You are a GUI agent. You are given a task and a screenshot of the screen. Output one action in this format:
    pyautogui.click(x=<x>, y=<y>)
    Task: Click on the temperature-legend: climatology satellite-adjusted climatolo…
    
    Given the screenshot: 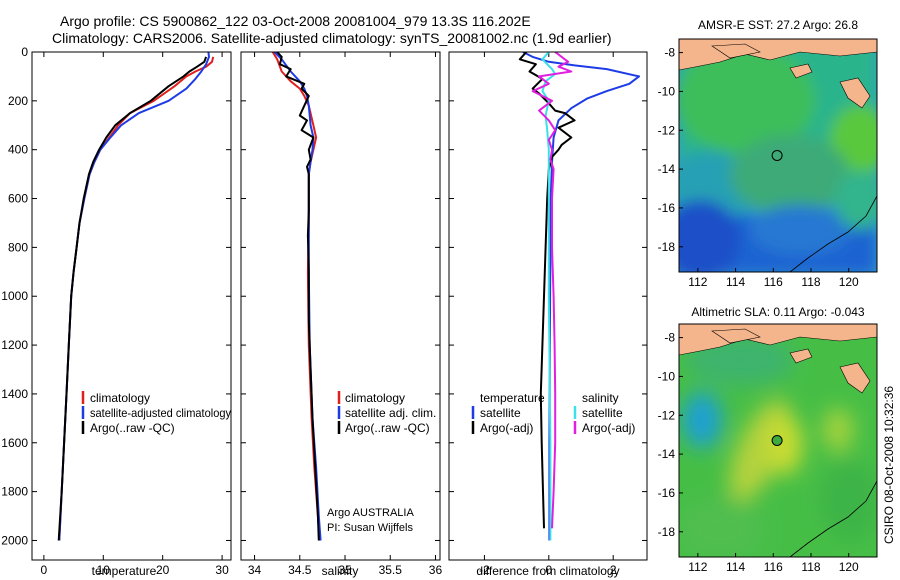 What is the action you would take?
    pyautogui.click(x=156, y=413)
    